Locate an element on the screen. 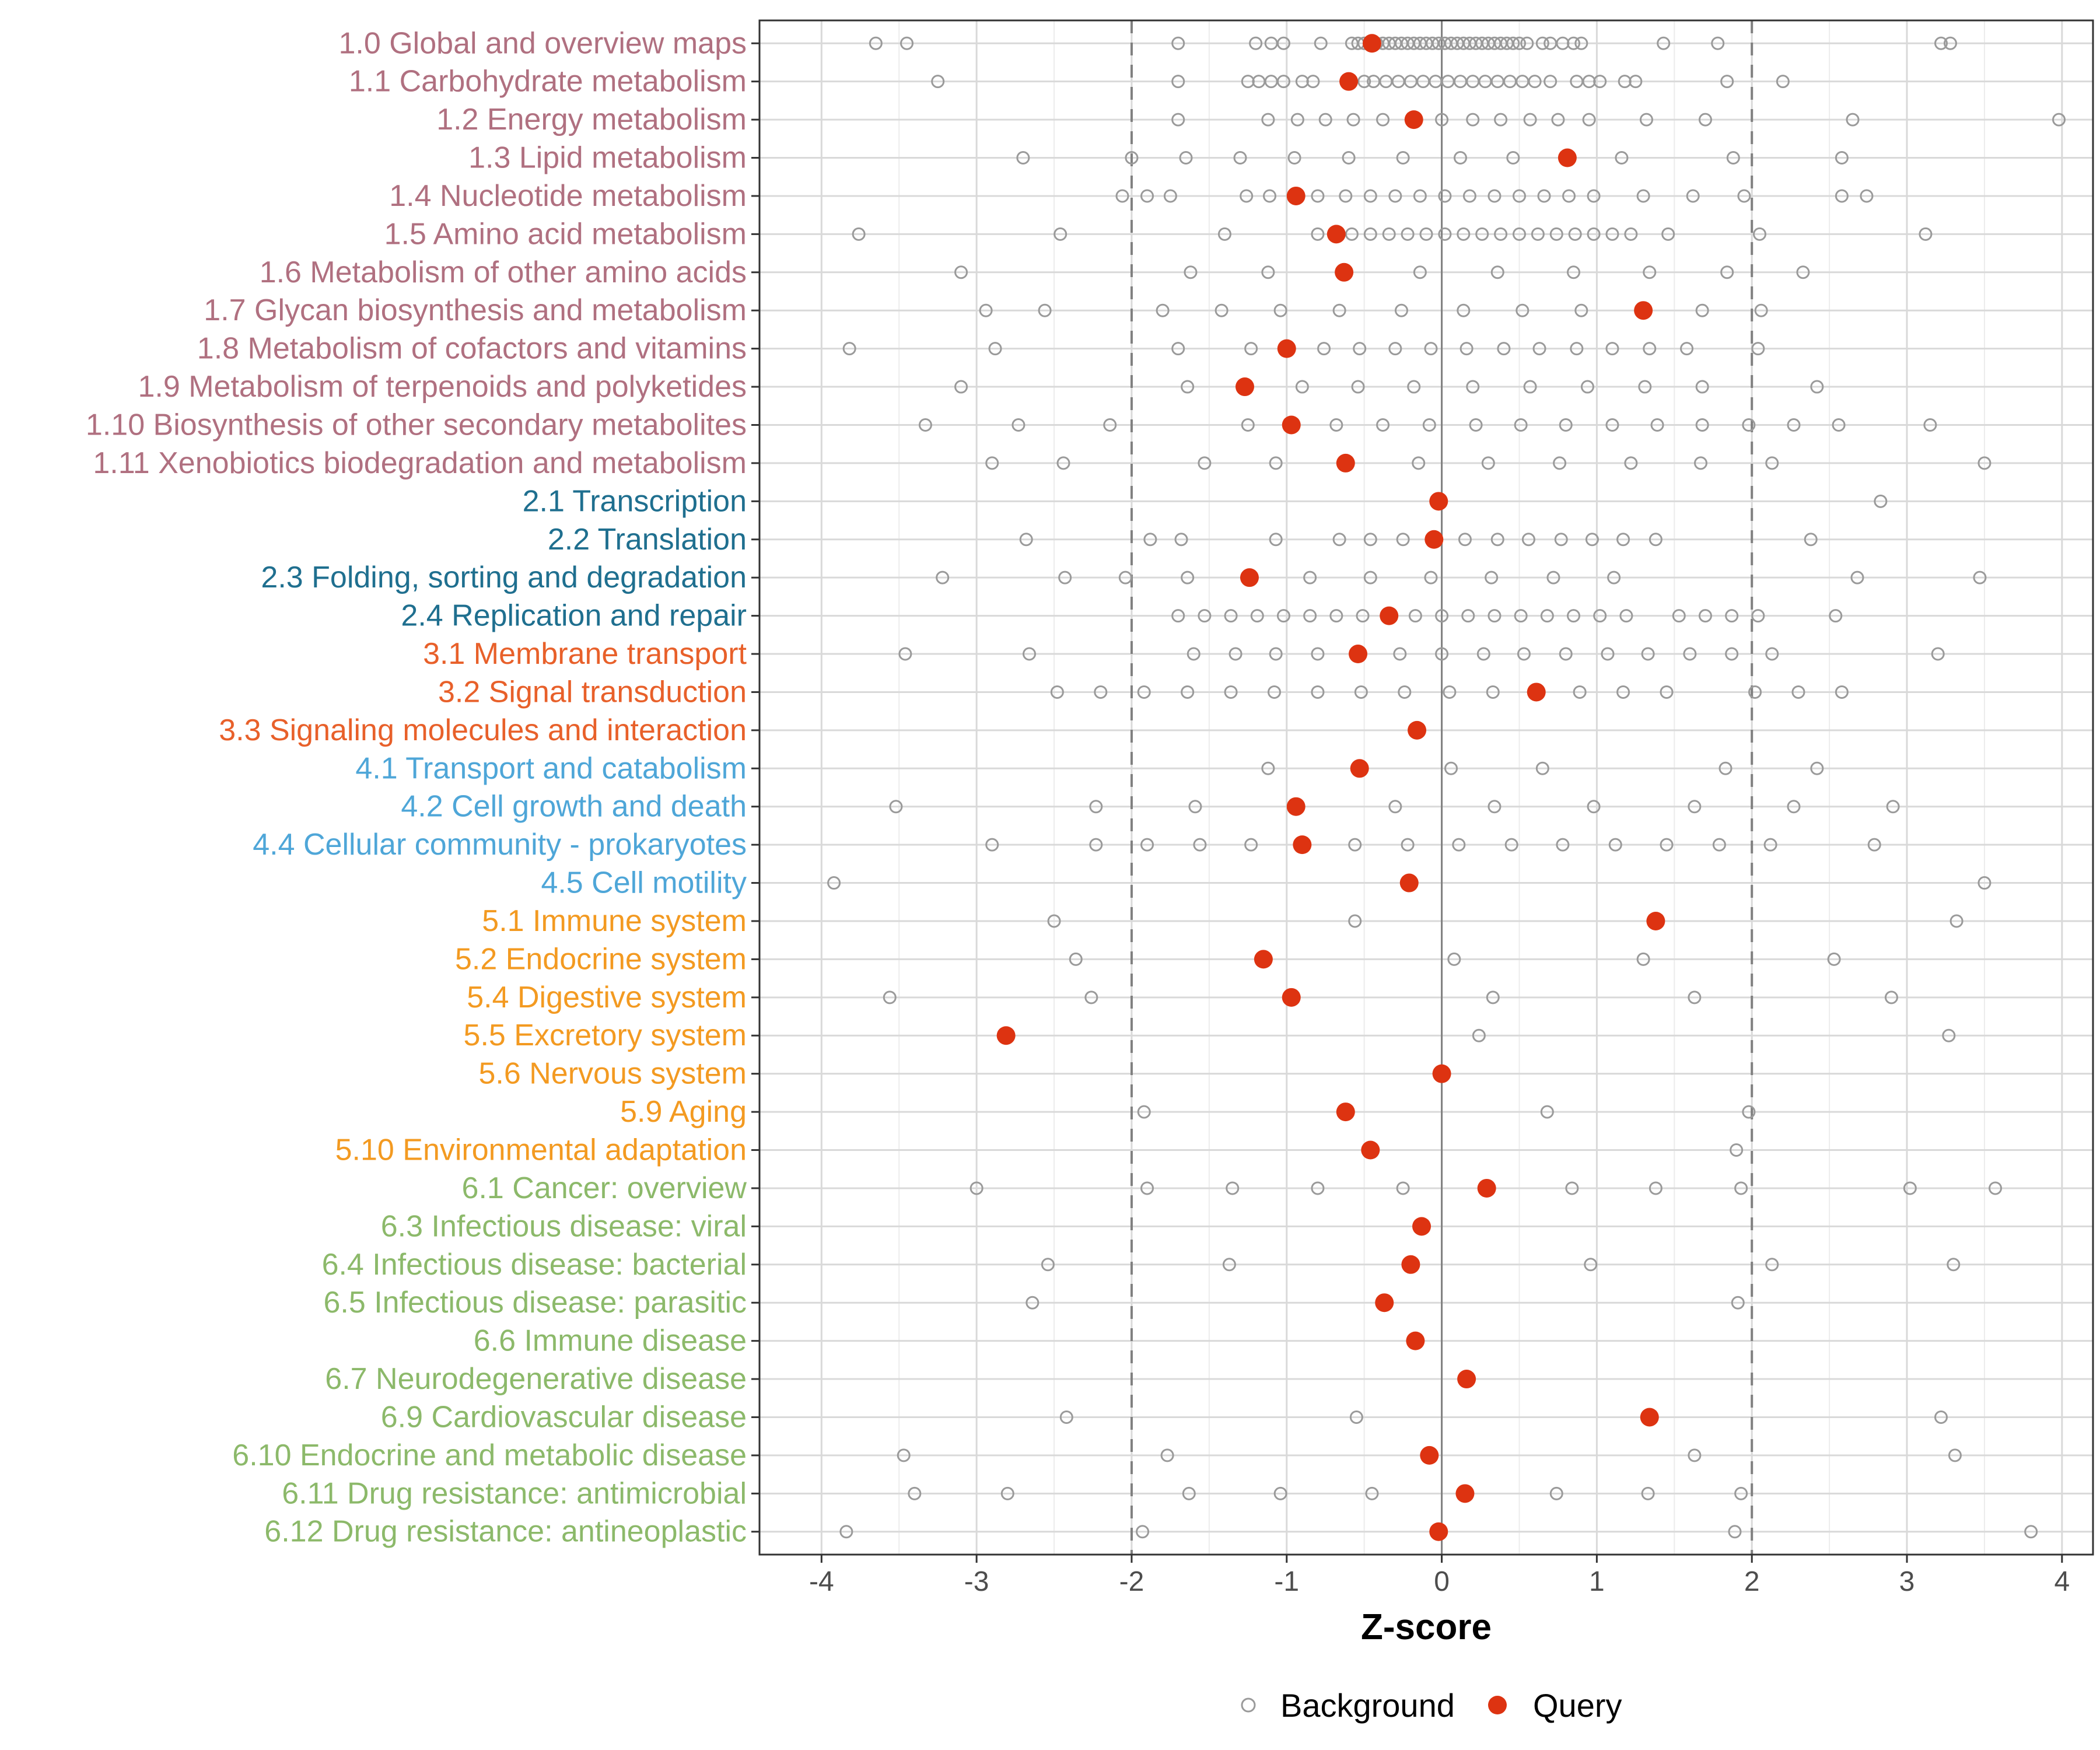 Image resolution: width=2100 pixels, height=1750 pixels. category-label: 4.1 Transport and catabolism is located at coordinates (551, 768).